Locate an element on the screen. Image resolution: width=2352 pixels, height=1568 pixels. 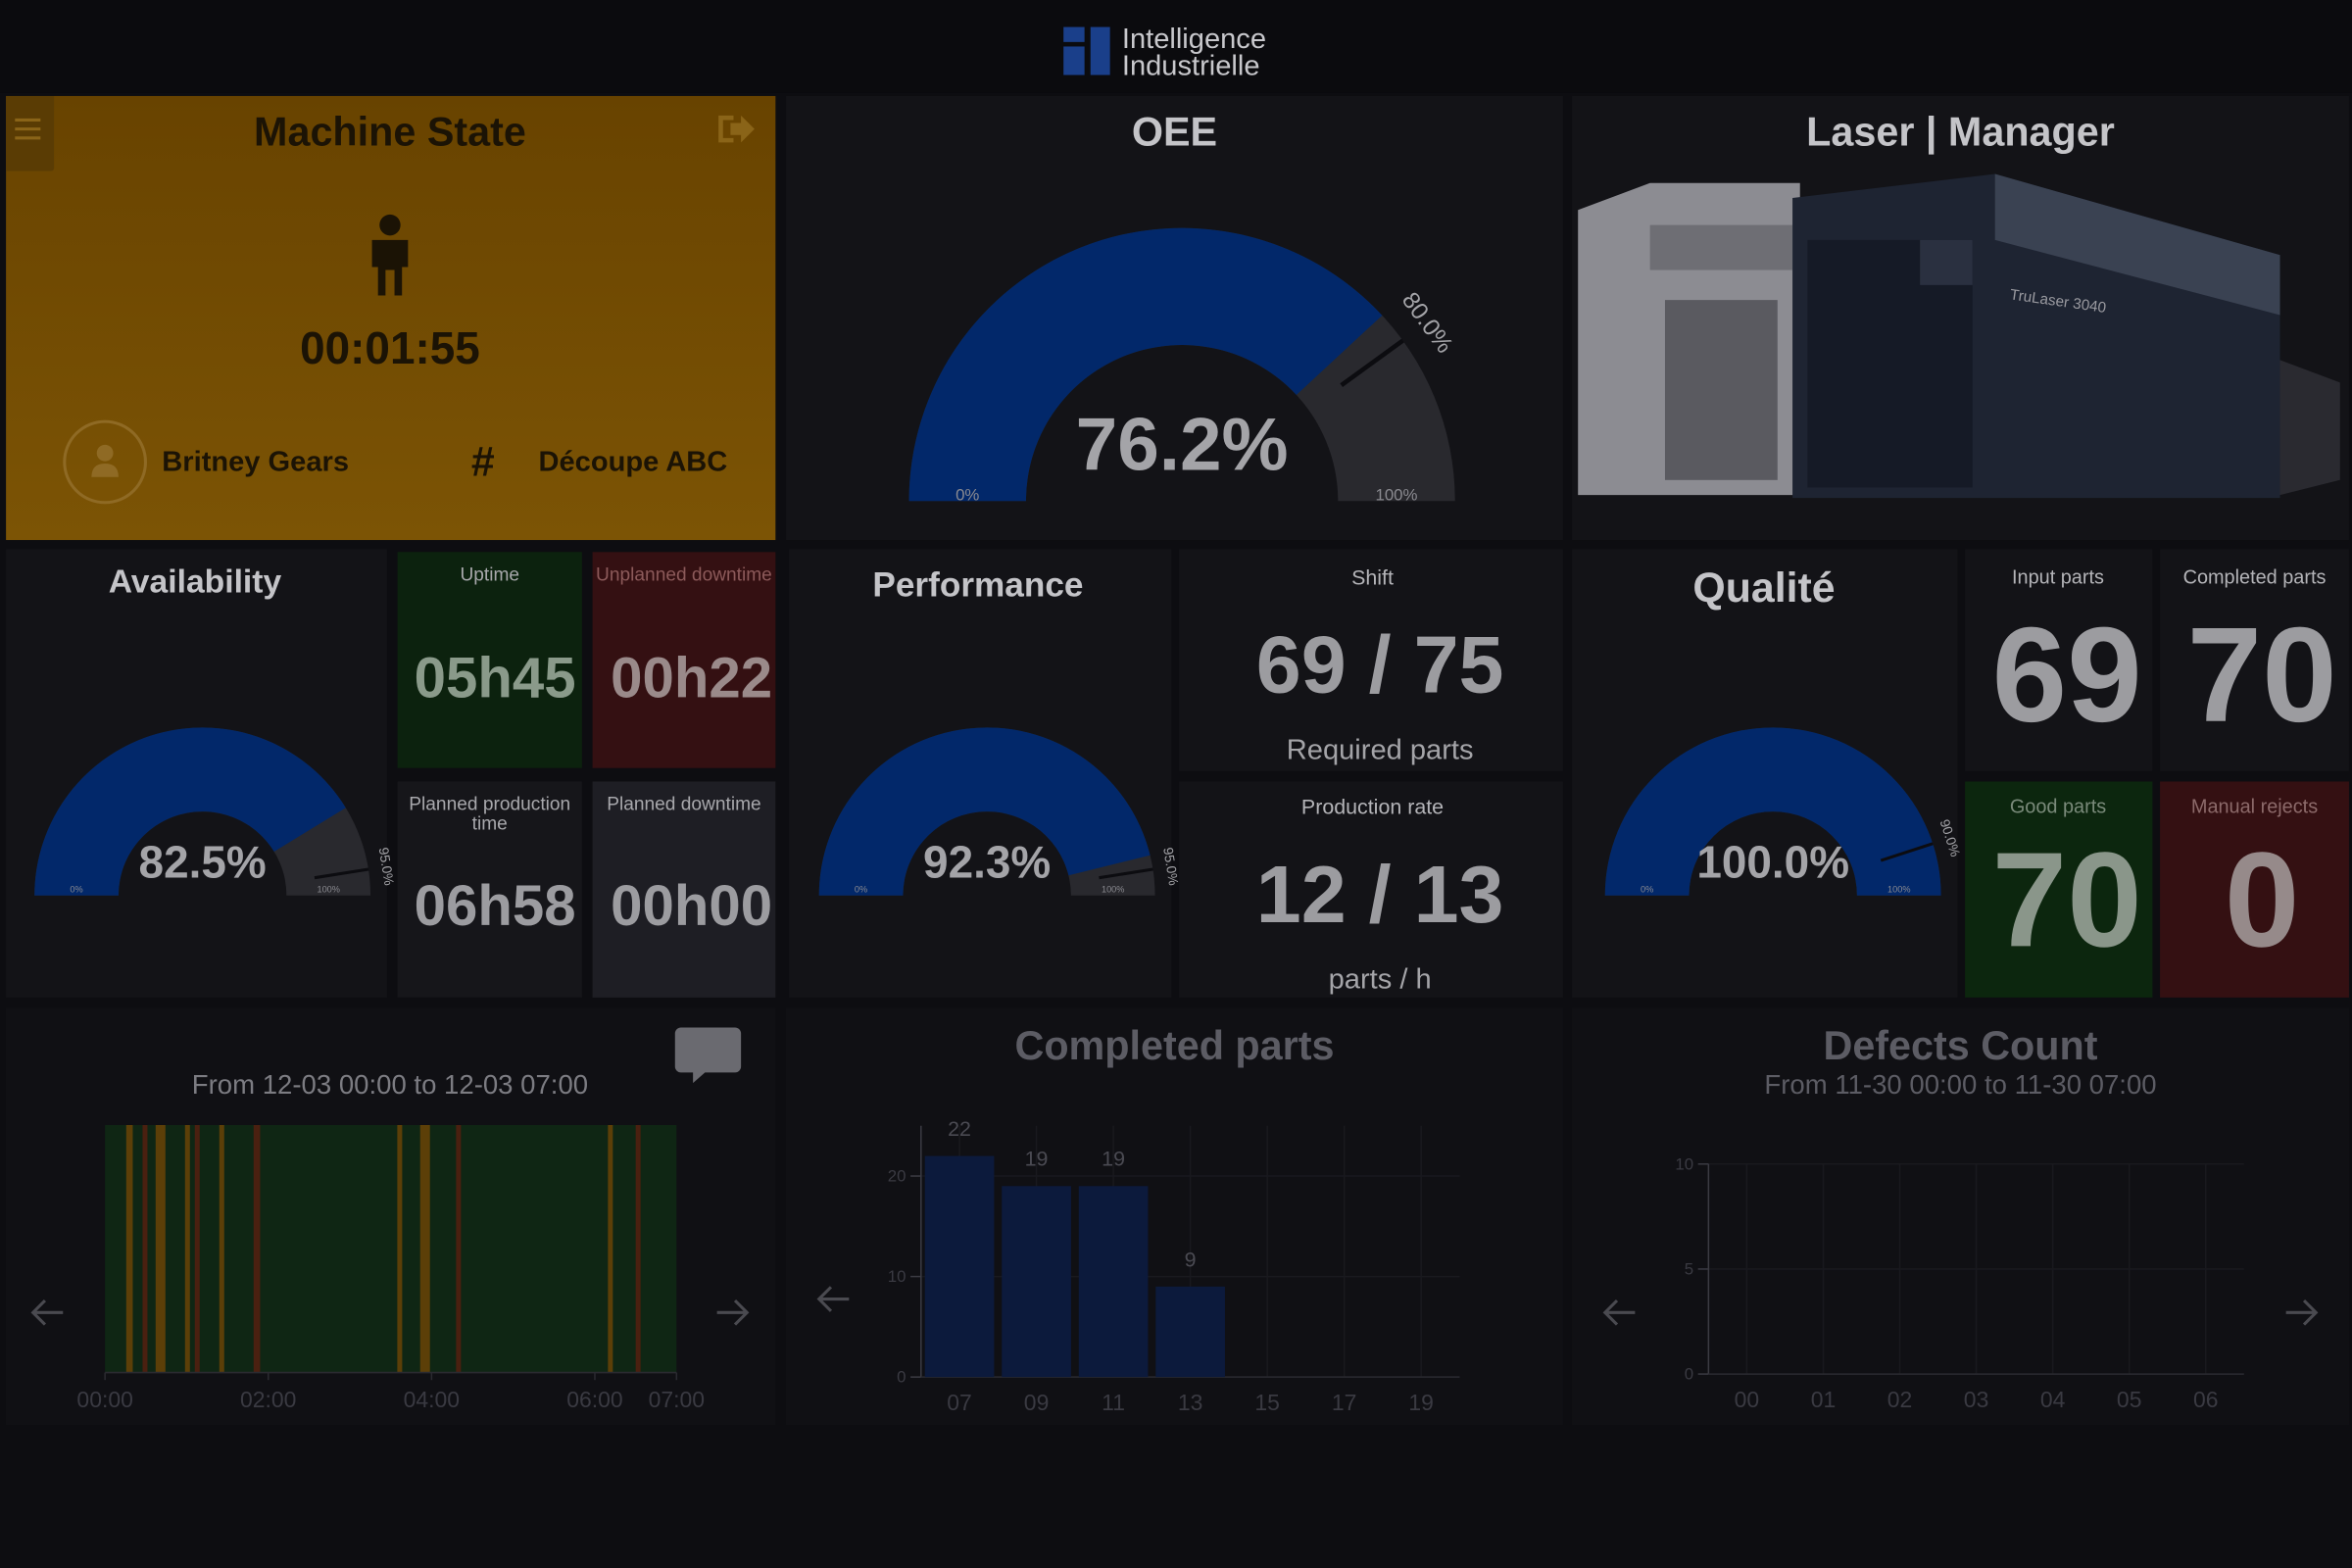
shift-panel is located at coordinates (1371, 660).